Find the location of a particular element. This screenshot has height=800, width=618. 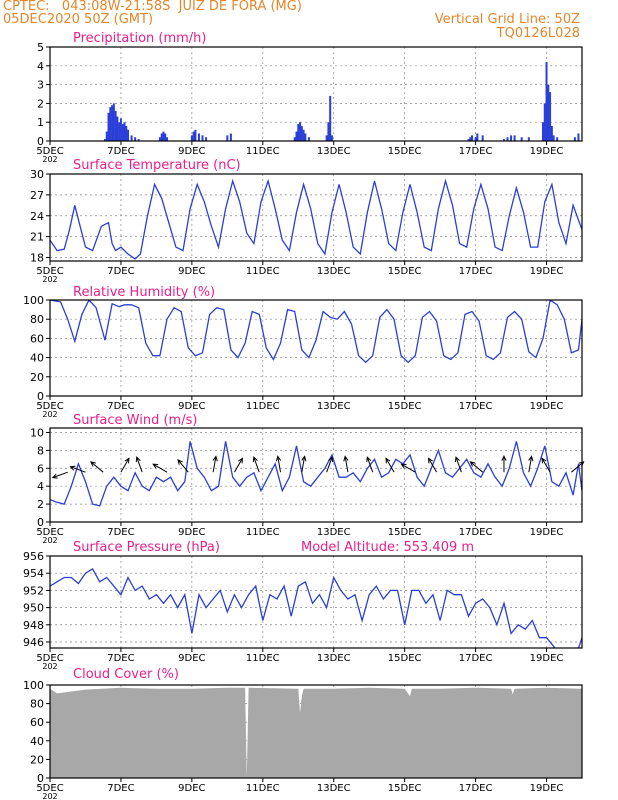

y-tick-label: 40 is located at coordinates (37, 741).